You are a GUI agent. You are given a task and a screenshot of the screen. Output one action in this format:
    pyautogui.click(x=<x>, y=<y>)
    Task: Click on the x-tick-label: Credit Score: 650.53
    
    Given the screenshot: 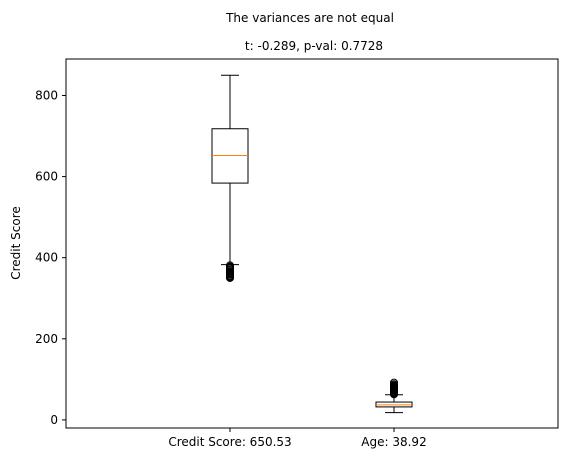 What is the action you would take?
    pyautogui.click(x=229, y=442)
    